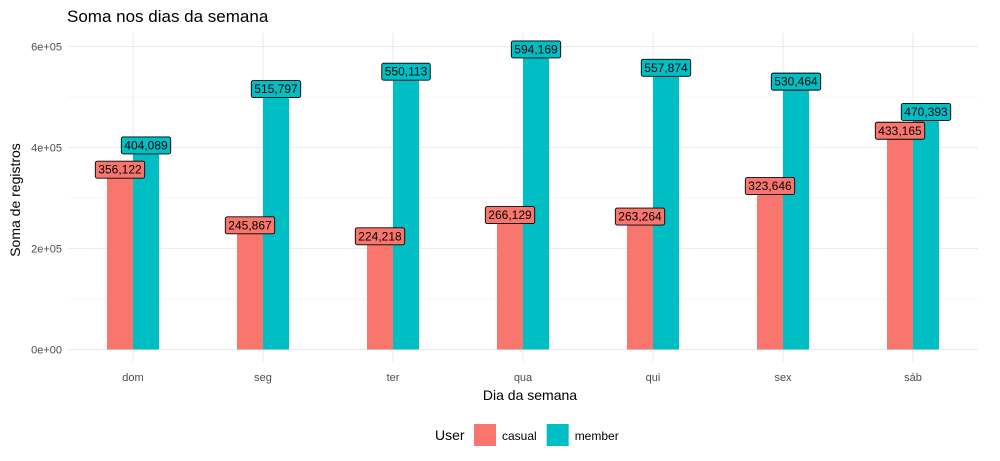  I want to click on legend-key-member, so click(557, 435).